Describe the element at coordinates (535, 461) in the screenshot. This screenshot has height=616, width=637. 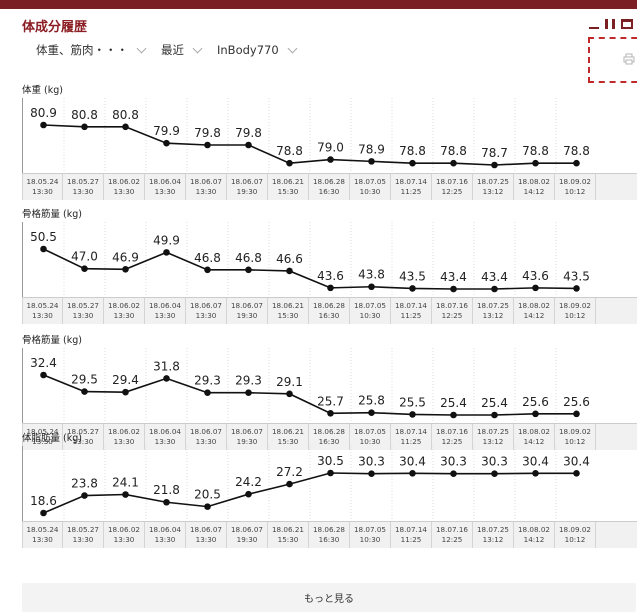
I see `data-label: 30.4` at that location.